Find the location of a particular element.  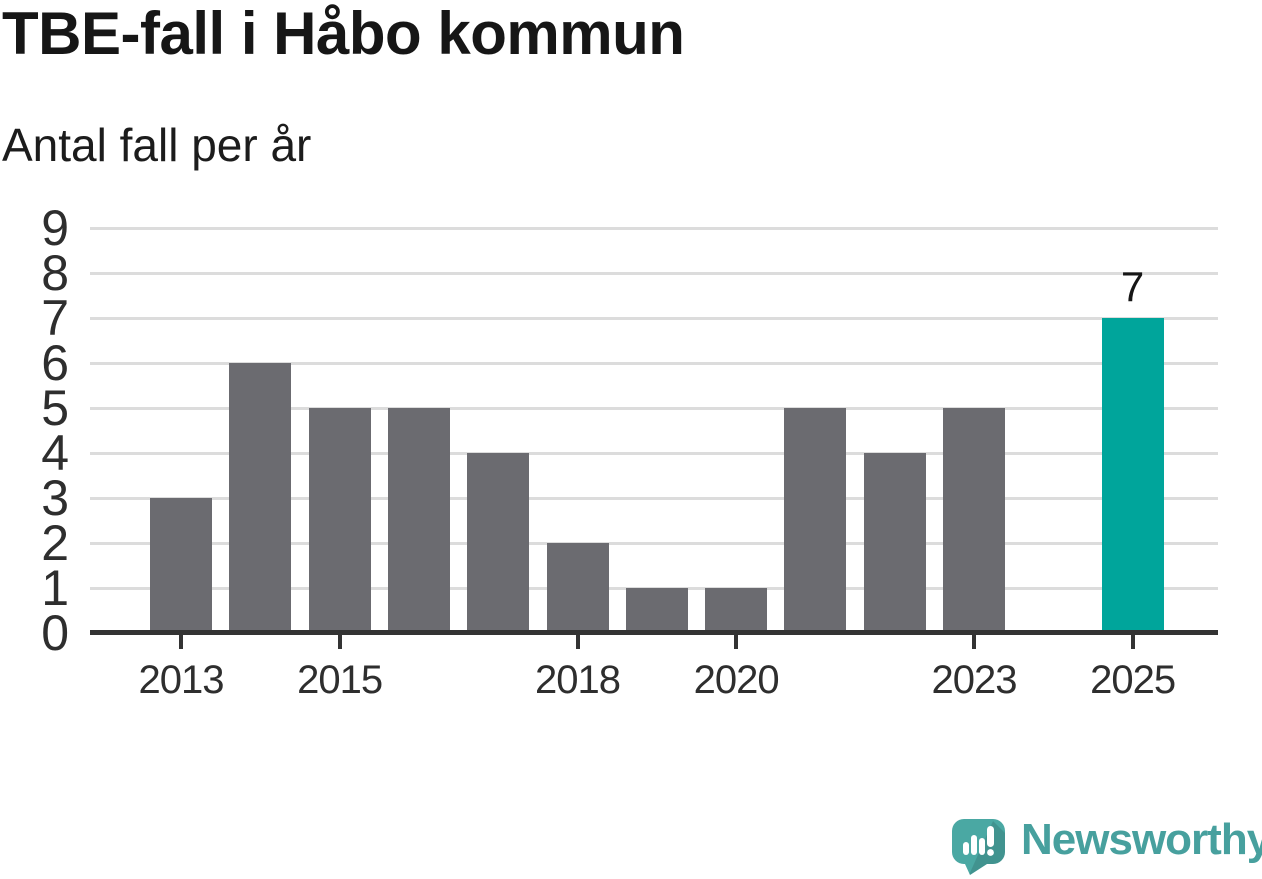

newsworthy-logo: Newsworthy is located at coordinates (1103, 842).